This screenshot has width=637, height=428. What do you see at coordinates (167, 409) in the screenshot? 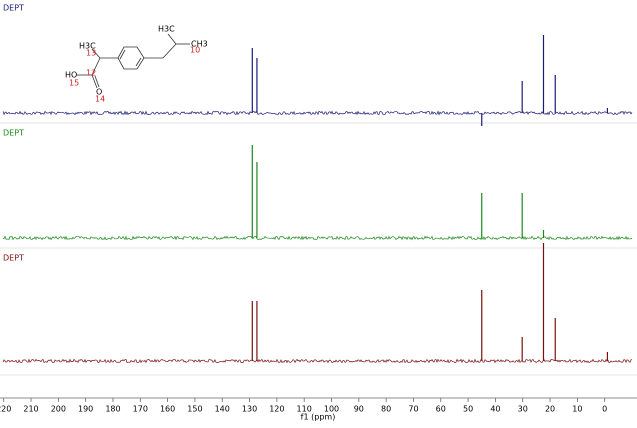
I see `x-tick-label: 160` at bounding box center [167, 409].